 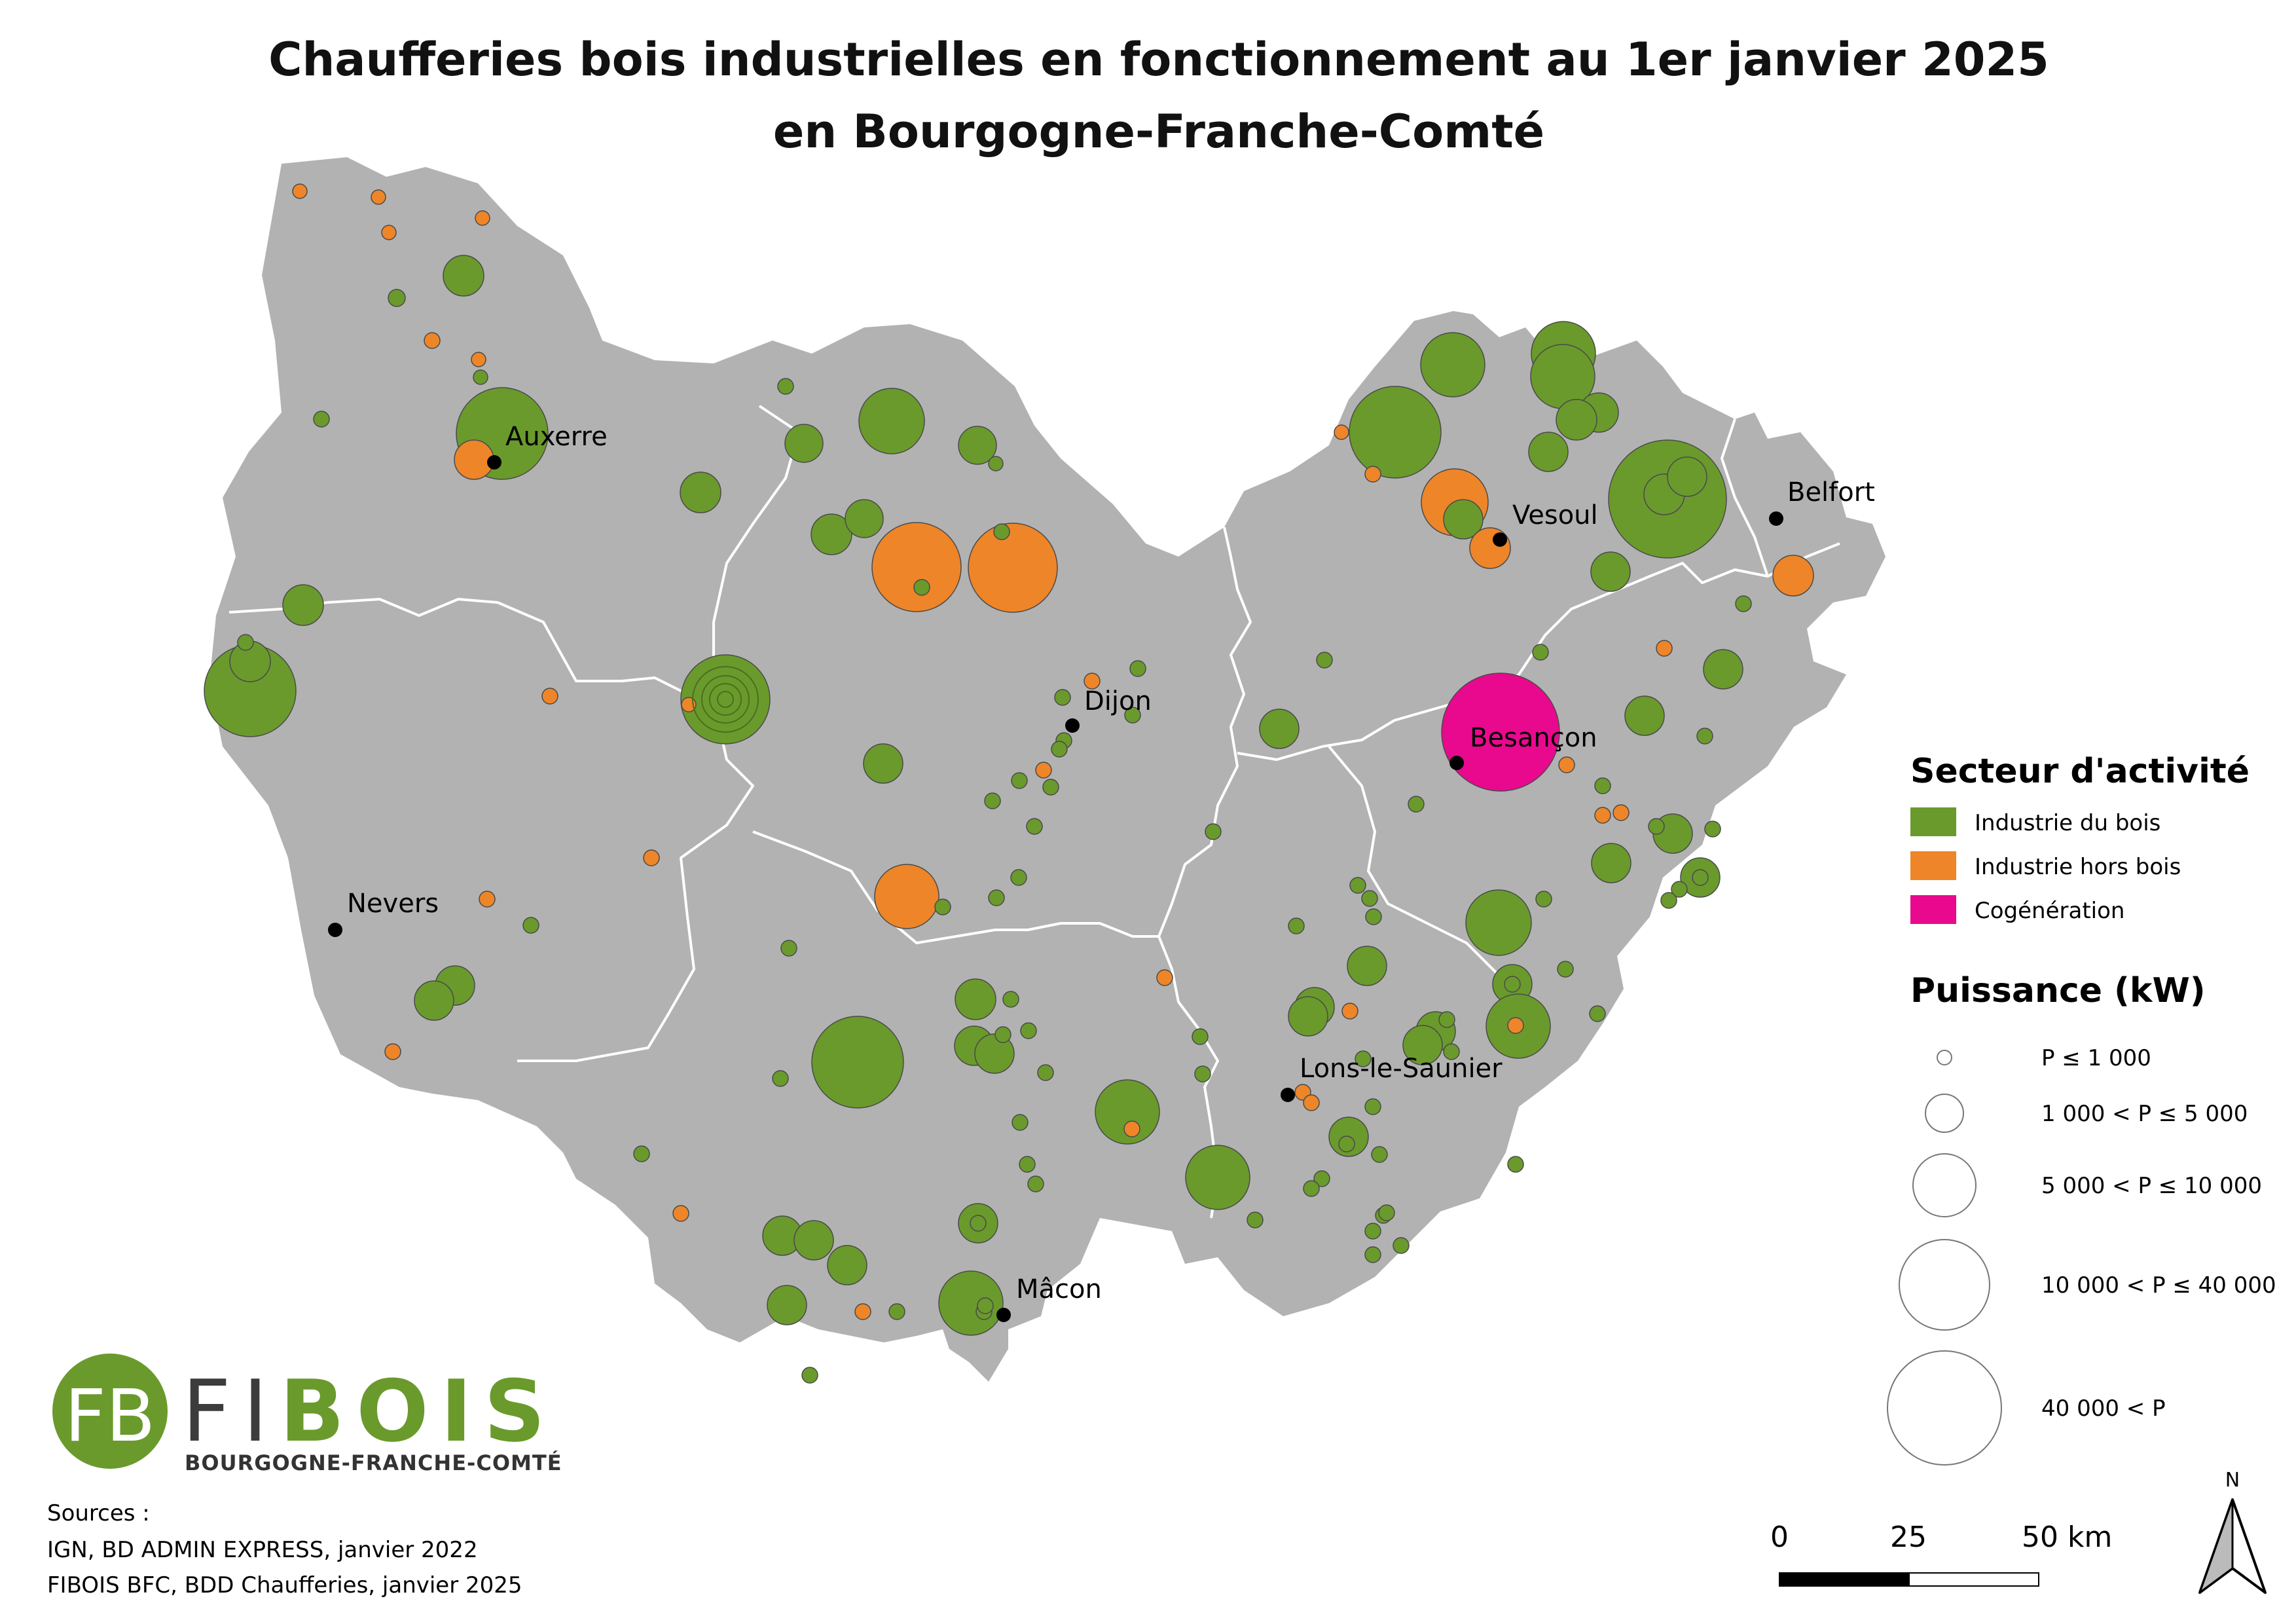 I want to click on legend-label-industrie-bois: Industrie du bois, so click(x=2067, y=823).